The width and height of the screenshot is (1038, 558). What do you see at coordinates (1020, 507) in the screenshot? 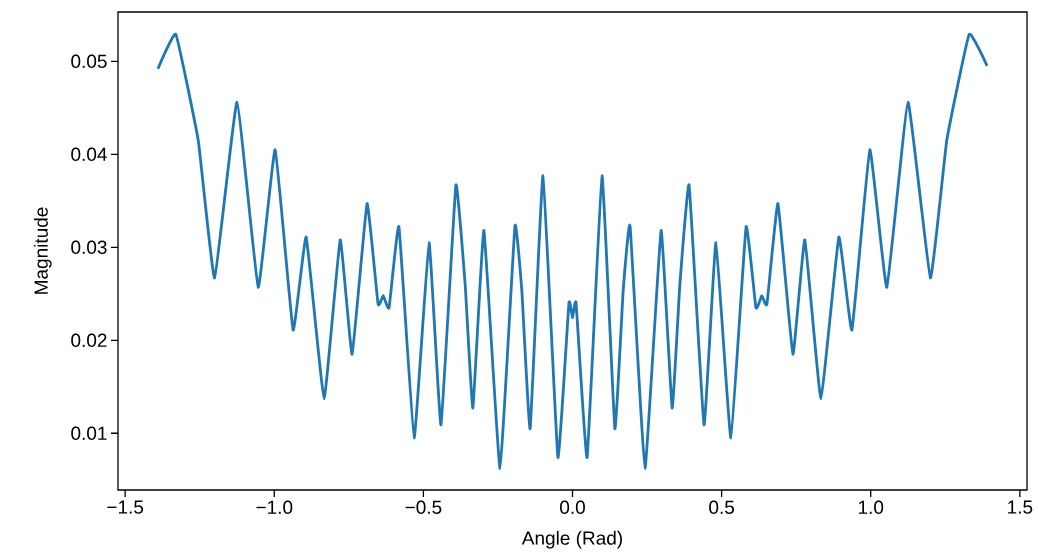
I see `x-tick-label: 1.5` at bounding box center [1020, 507].